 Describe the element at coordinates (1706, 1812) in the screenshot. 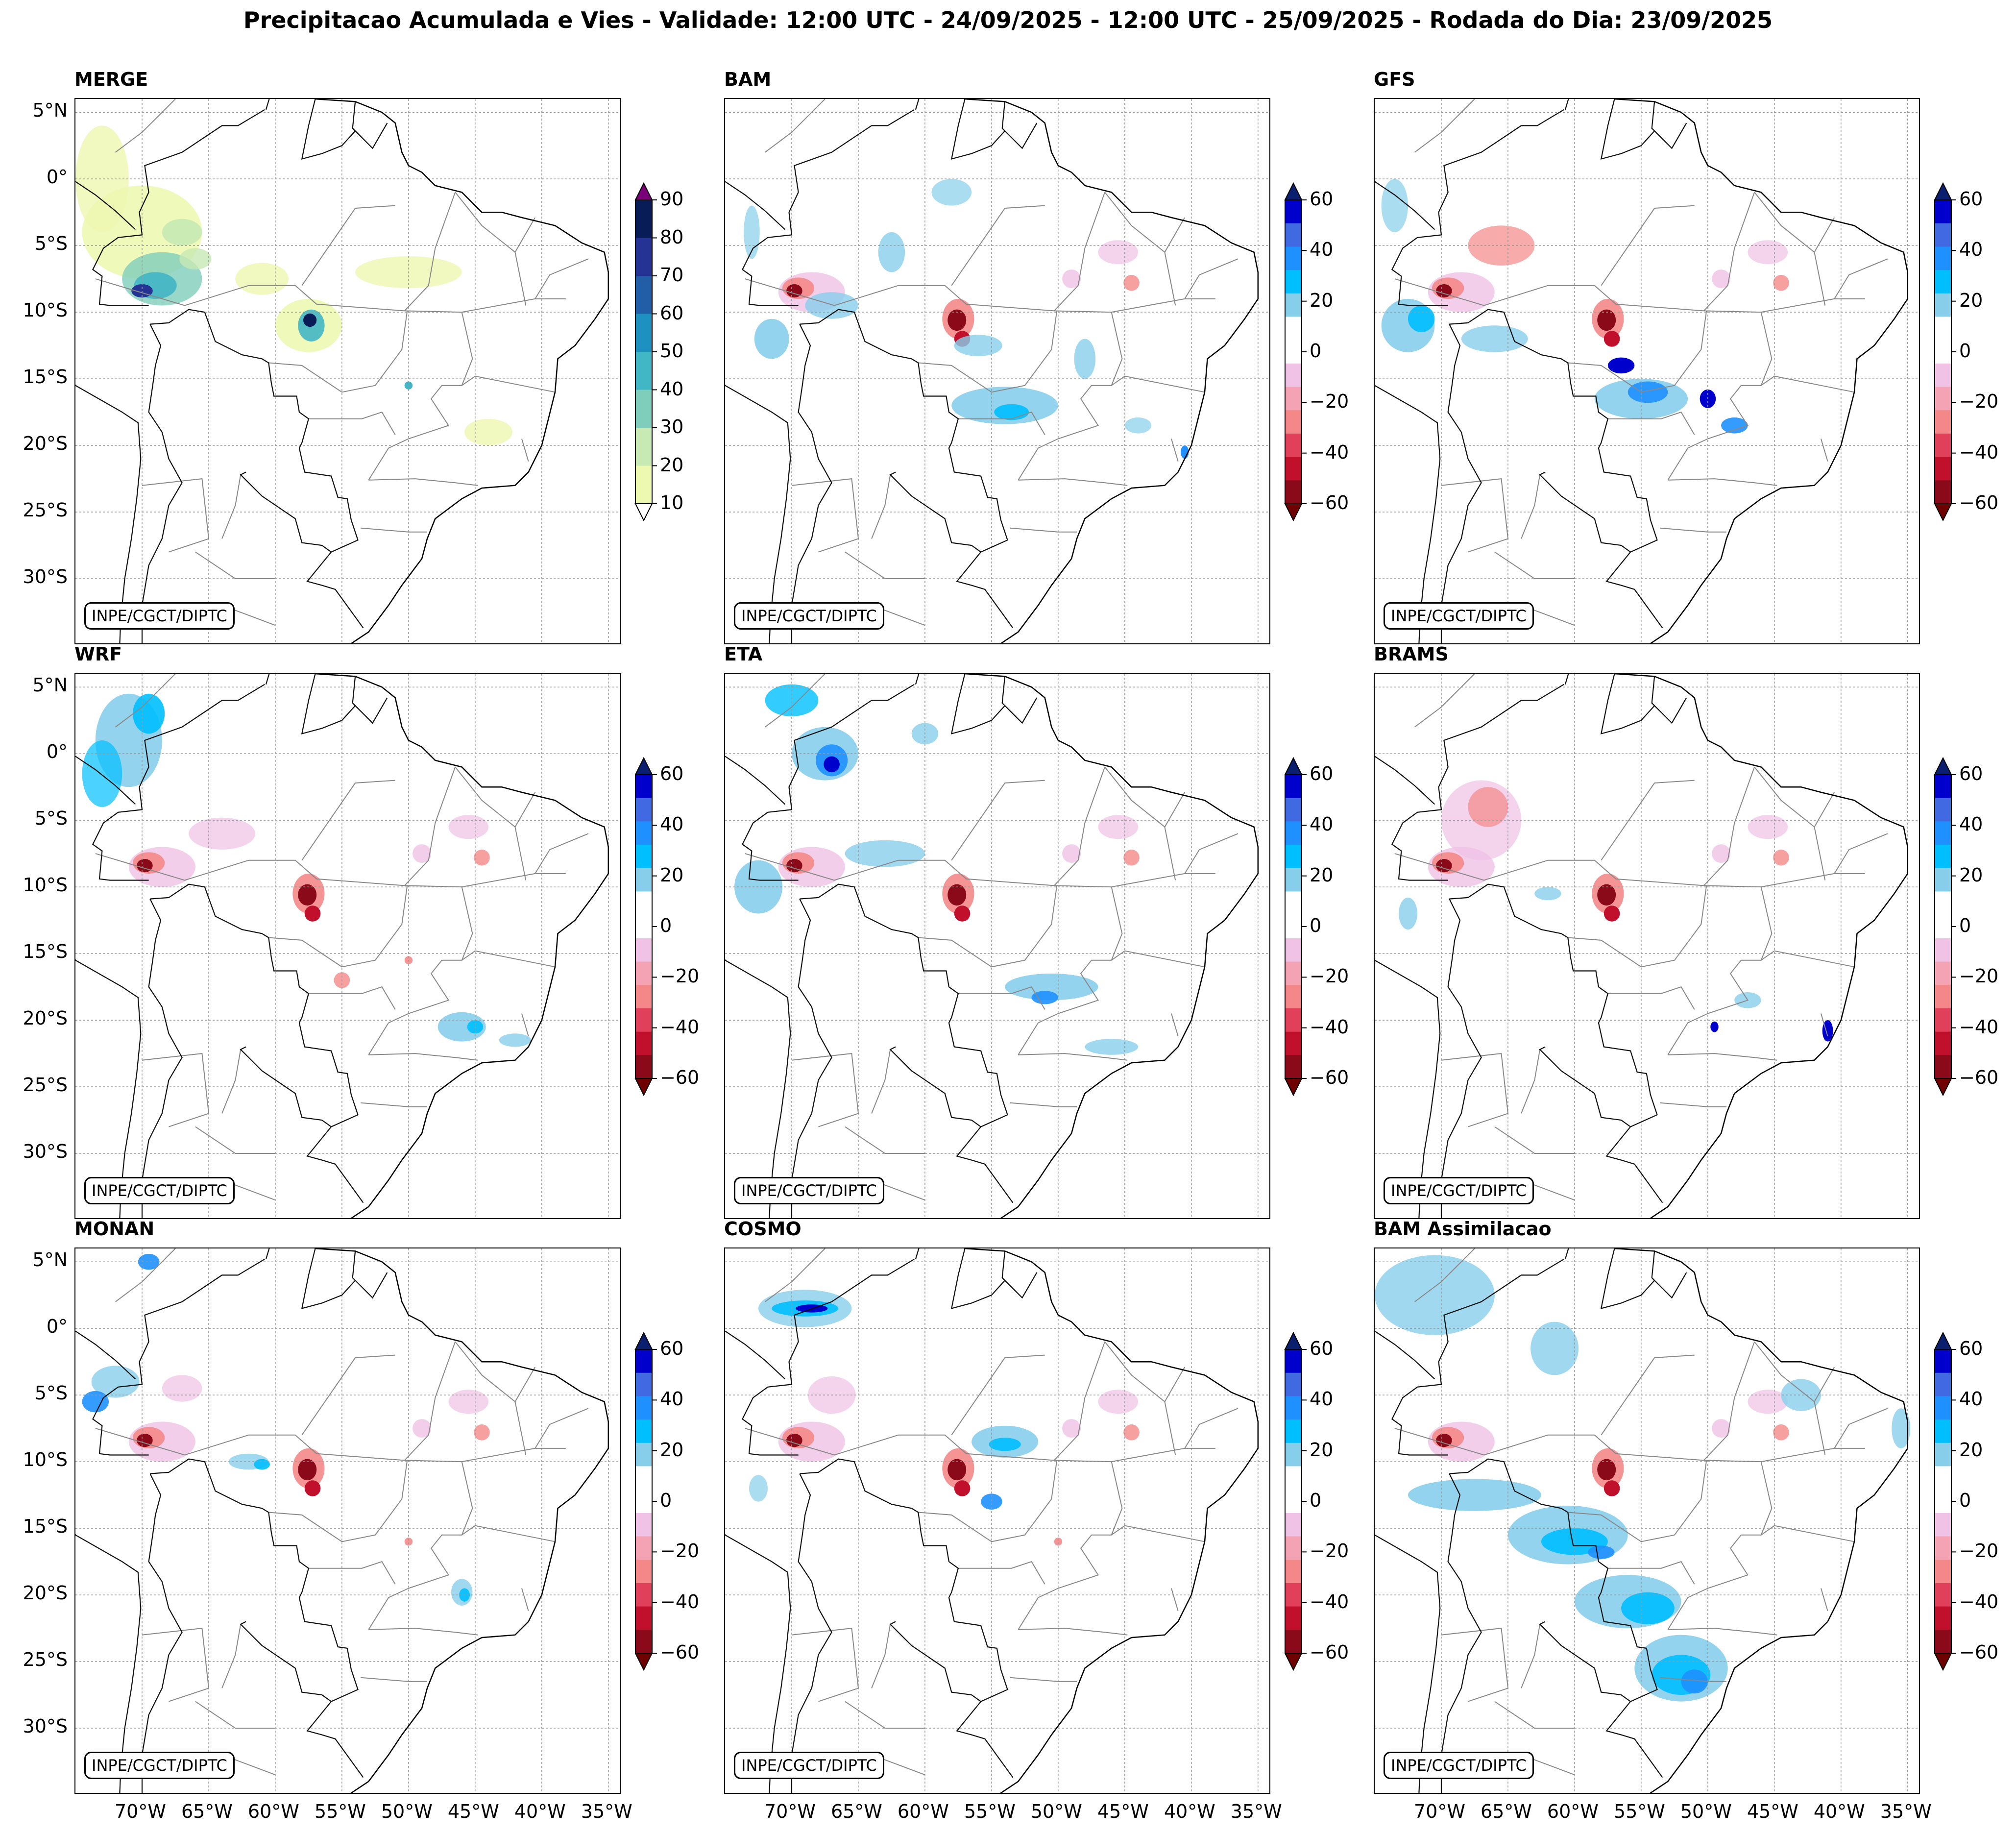

I see `longitude-label: 50°W` at that location.